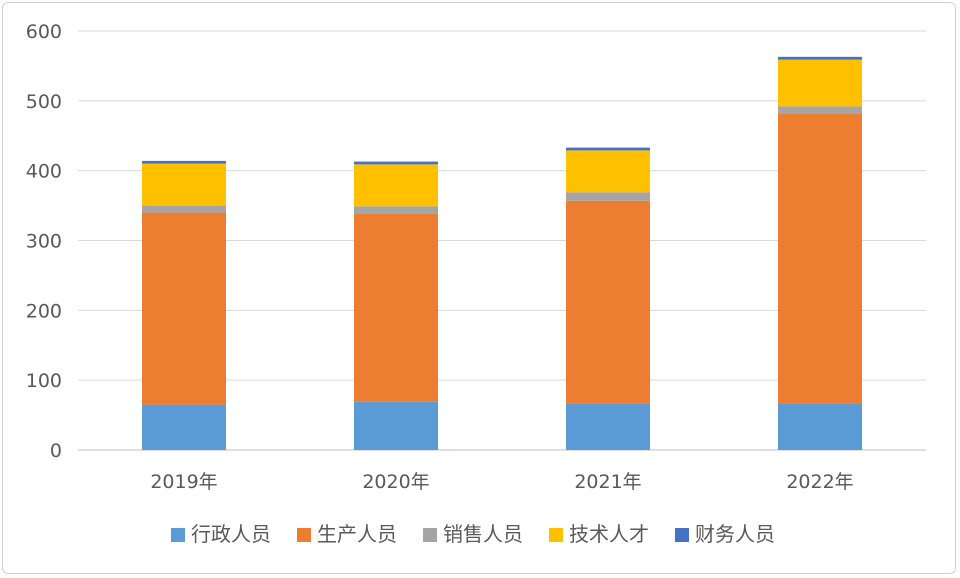 The width and height of the screenshot is (960, 578). Describe the element at coordinates (819, 482) in the screenshot. I see `x-tick-label: 2022年` at that location.